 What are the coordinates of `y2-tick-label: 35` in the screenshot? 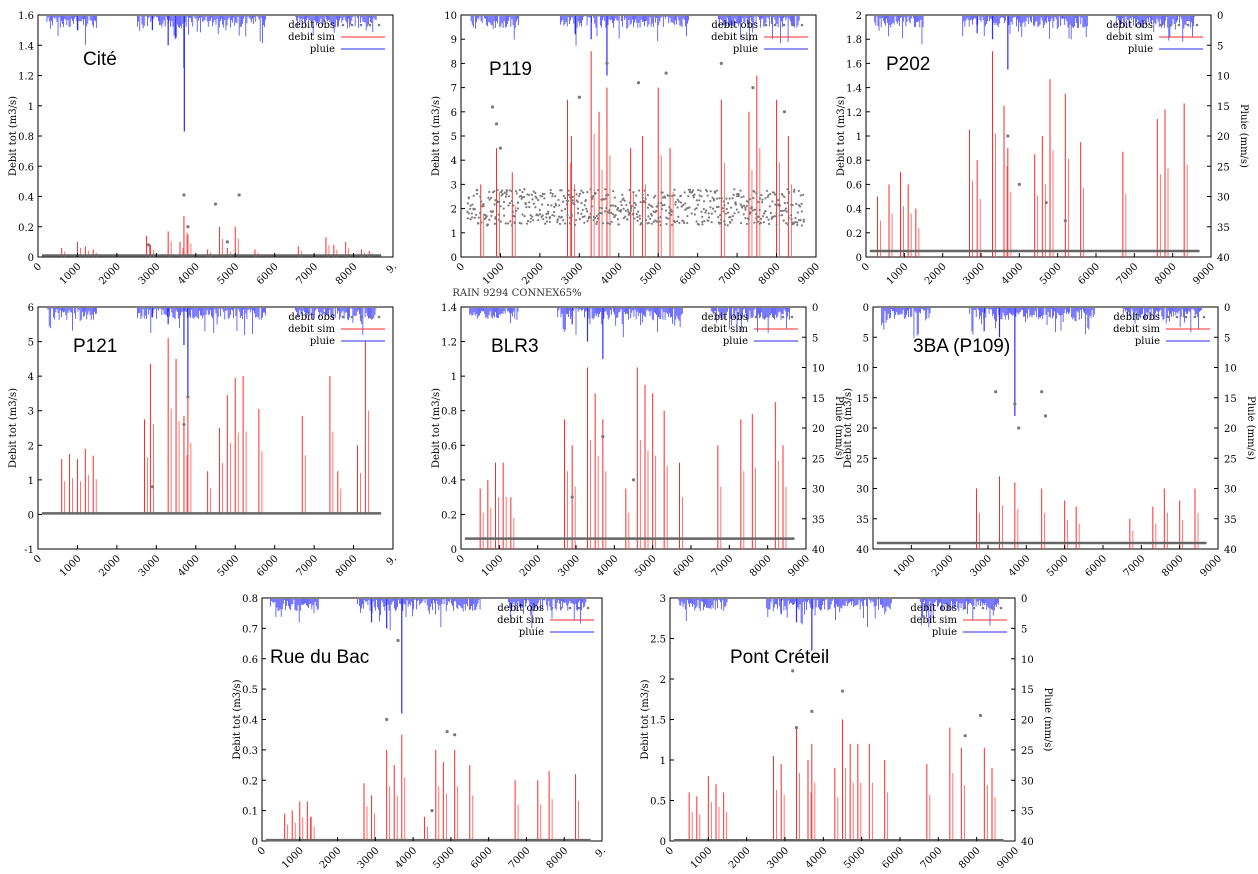 It's located at (1027, 812).